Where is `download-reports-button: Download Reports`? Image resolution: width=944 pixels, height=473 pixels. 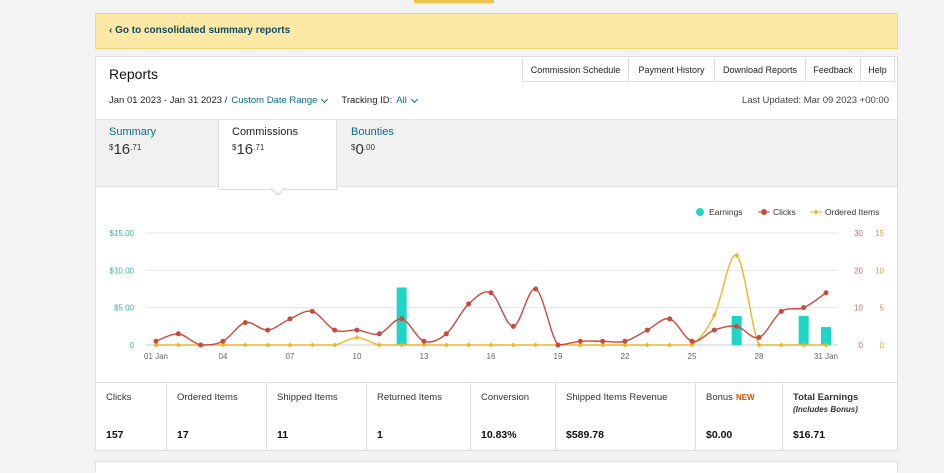 download-reports-button: Download Reports is located at coordinates (760, 70).